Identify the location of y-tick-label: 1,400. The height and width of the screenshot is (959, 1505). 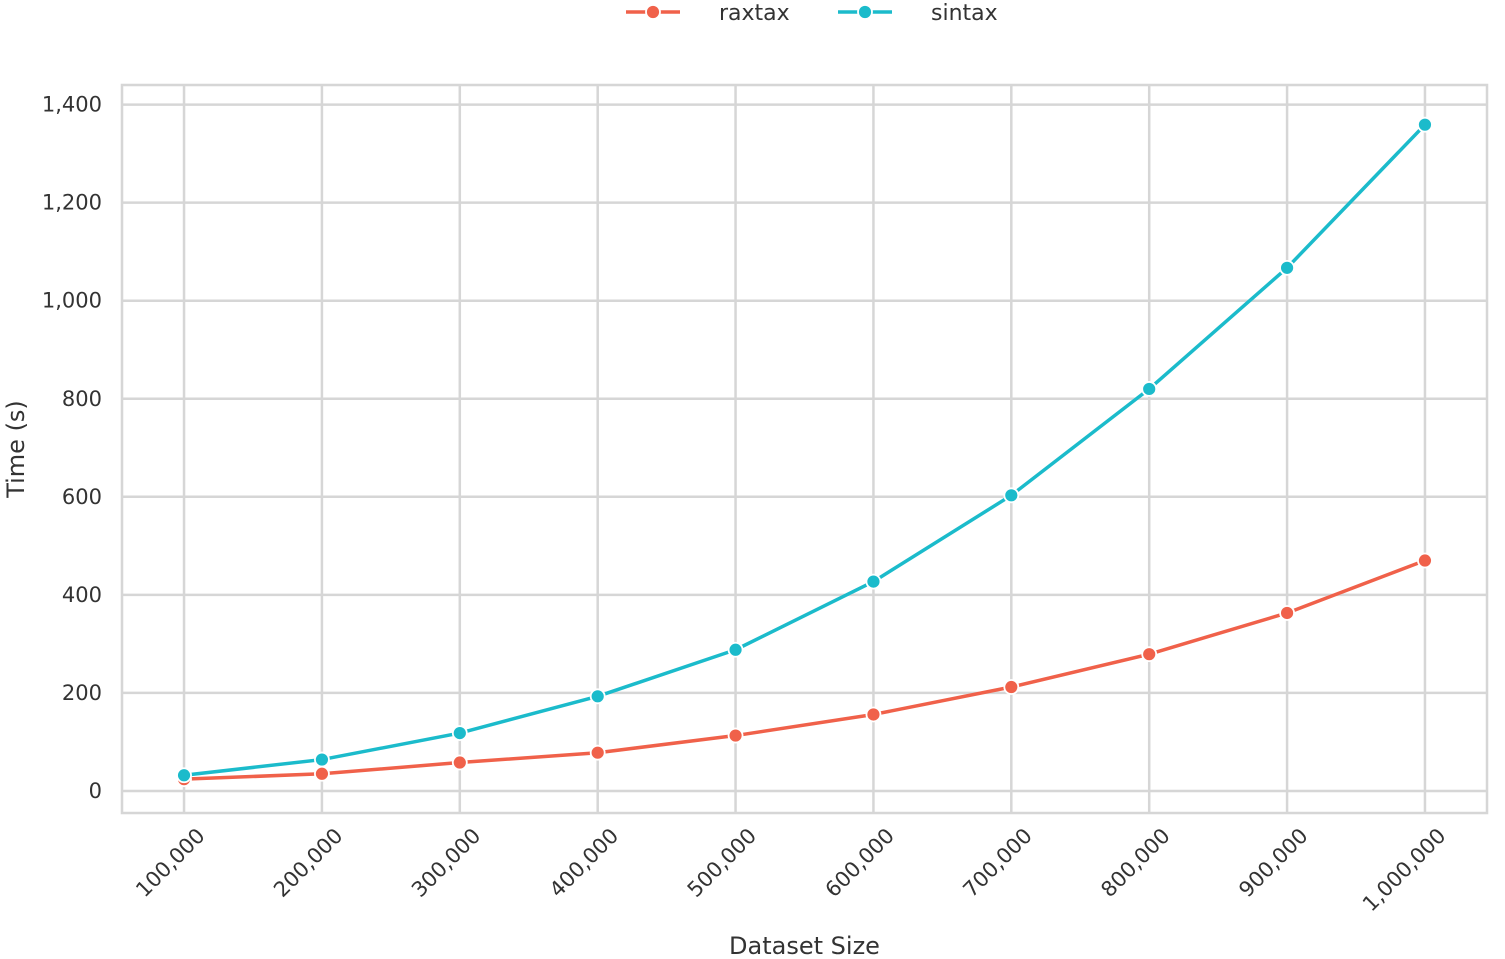
(72, 105).